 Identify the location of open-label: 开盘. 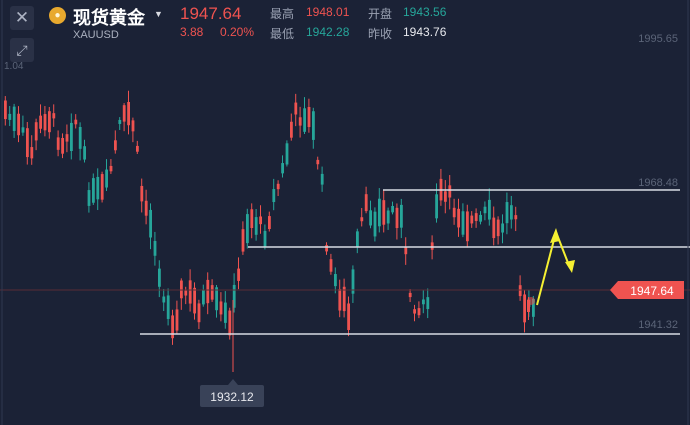
(380, 14).